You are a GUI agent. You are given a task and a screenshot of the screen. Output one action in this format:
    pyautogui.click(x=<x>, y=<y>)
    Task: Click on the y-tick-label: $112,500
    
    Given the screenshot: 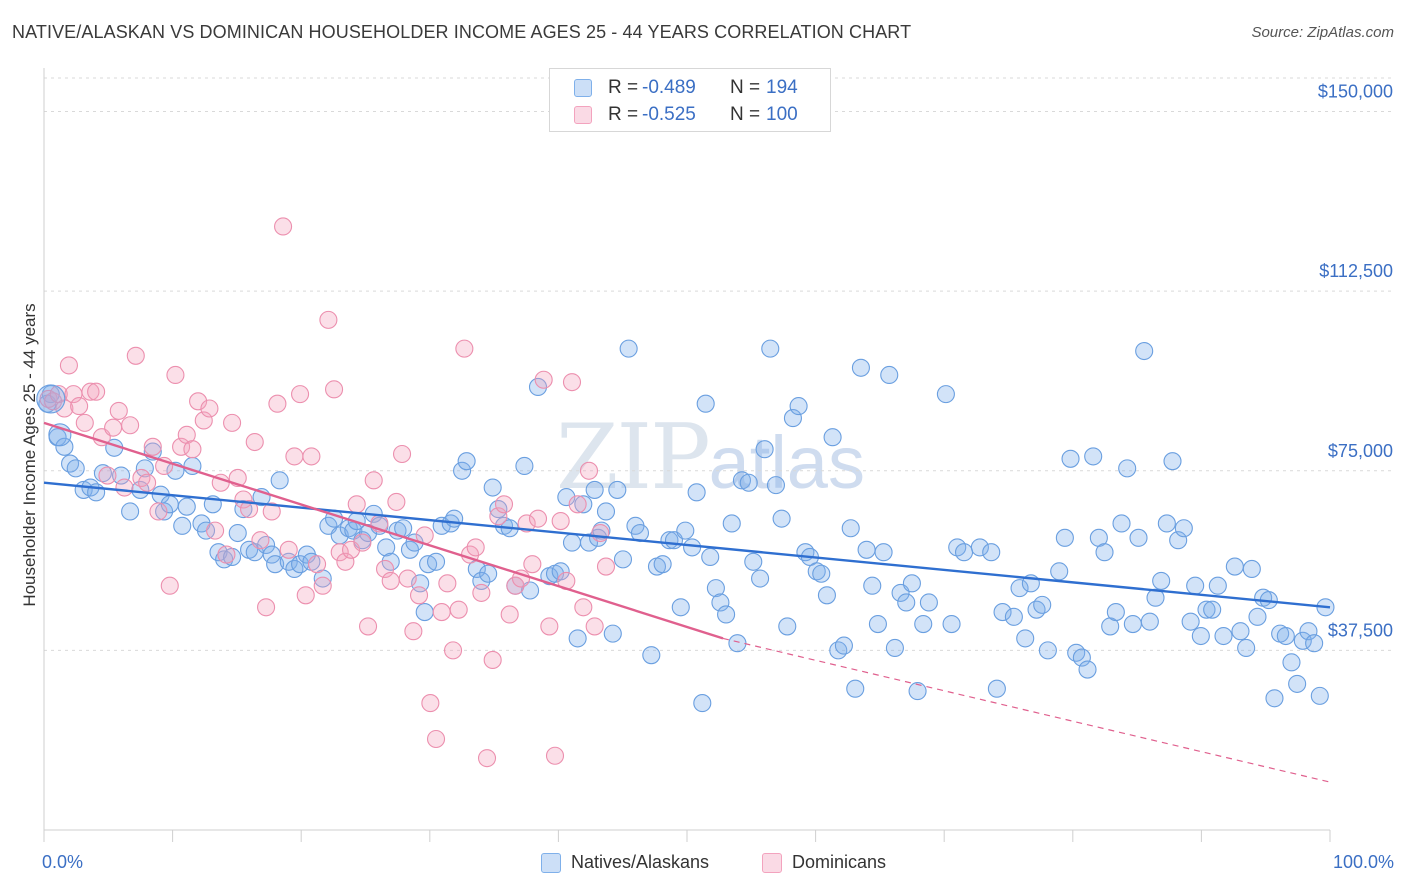 What is the action you would take?
    pyautogui.click(x=1356, y=271)
    